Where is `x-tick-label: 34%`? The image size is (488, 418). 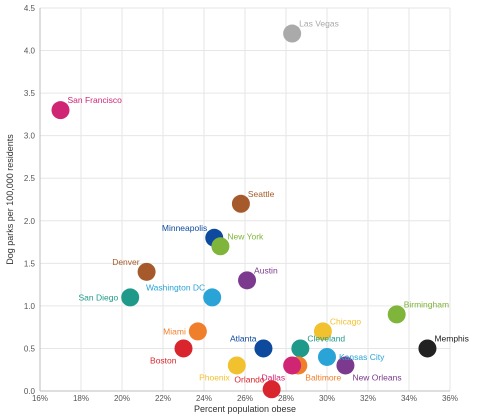
x-tick-label: 34% is located at coordinates (409, 398).